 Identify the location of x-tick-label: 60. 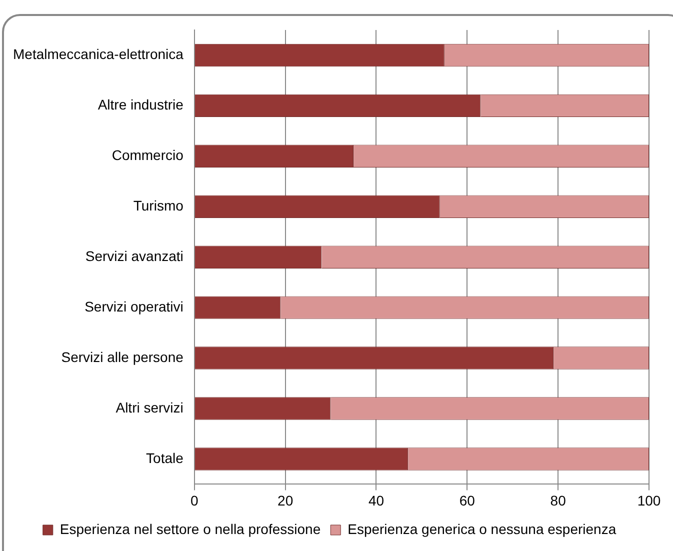
(467, 500).